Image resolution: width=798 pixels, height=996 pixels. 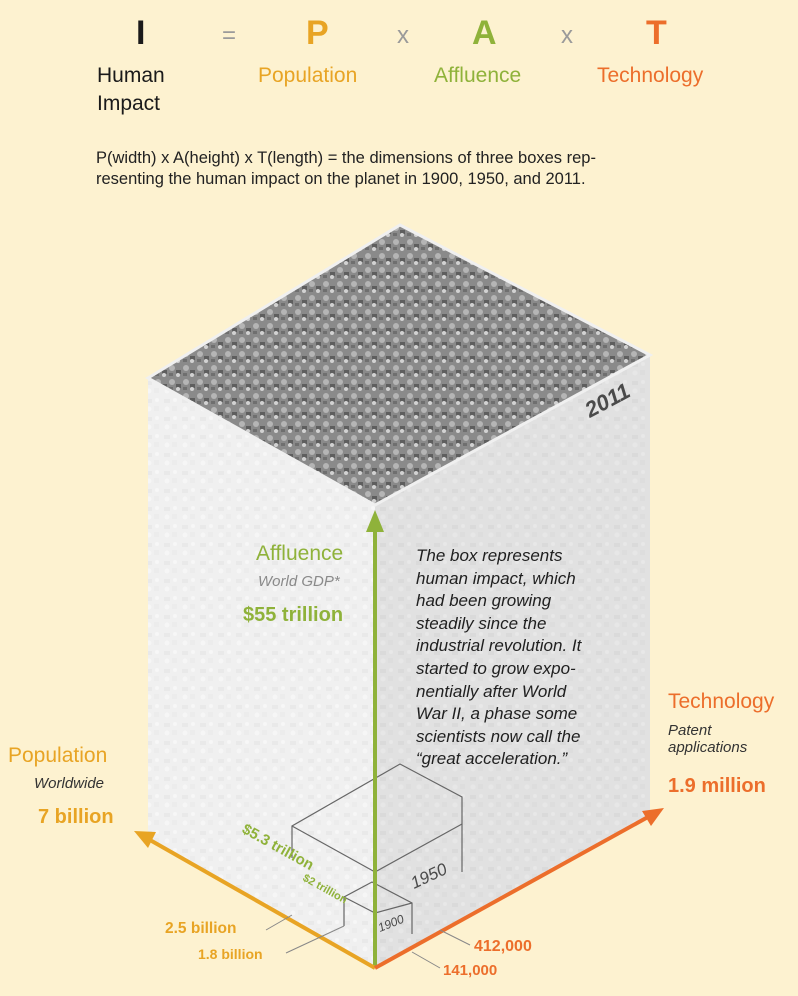 I want to click on story-line: human impact, which, so click(x=526, y=579).